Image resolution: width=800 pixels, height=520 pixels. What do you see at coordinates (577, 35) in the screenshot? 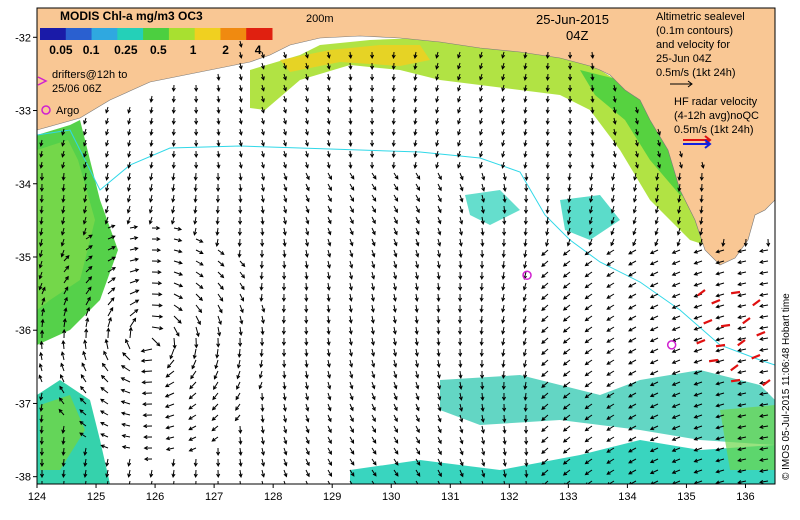
I see `time-label: 04Z` at bounding box center [577, 35].